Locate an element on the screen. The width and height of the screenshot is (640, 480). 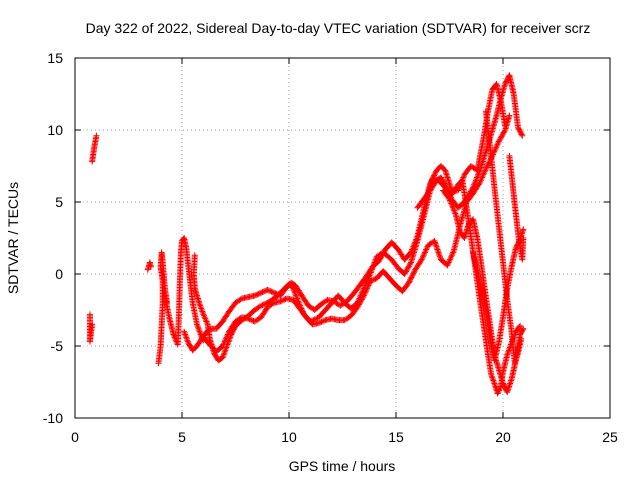
x-tick-label: 5 is located at coordinates (182, 437).